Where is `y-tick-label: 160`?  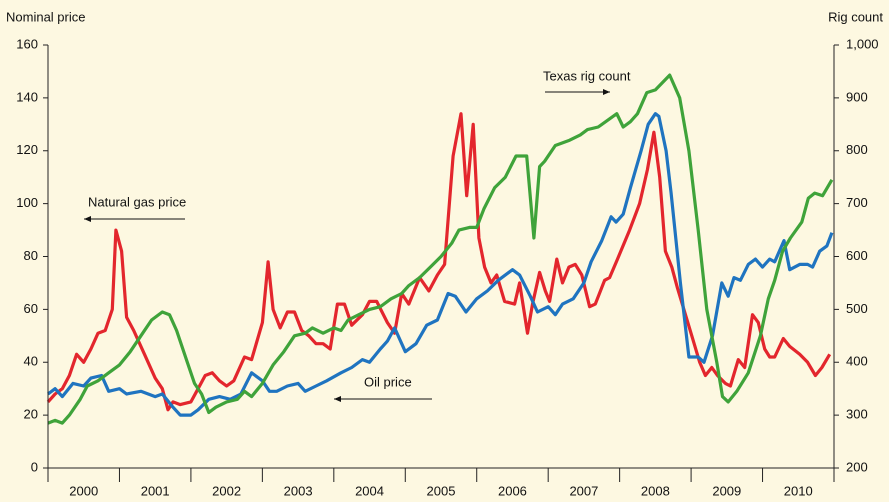
y-tick-label: 160 is located at coordinates (27, 43).